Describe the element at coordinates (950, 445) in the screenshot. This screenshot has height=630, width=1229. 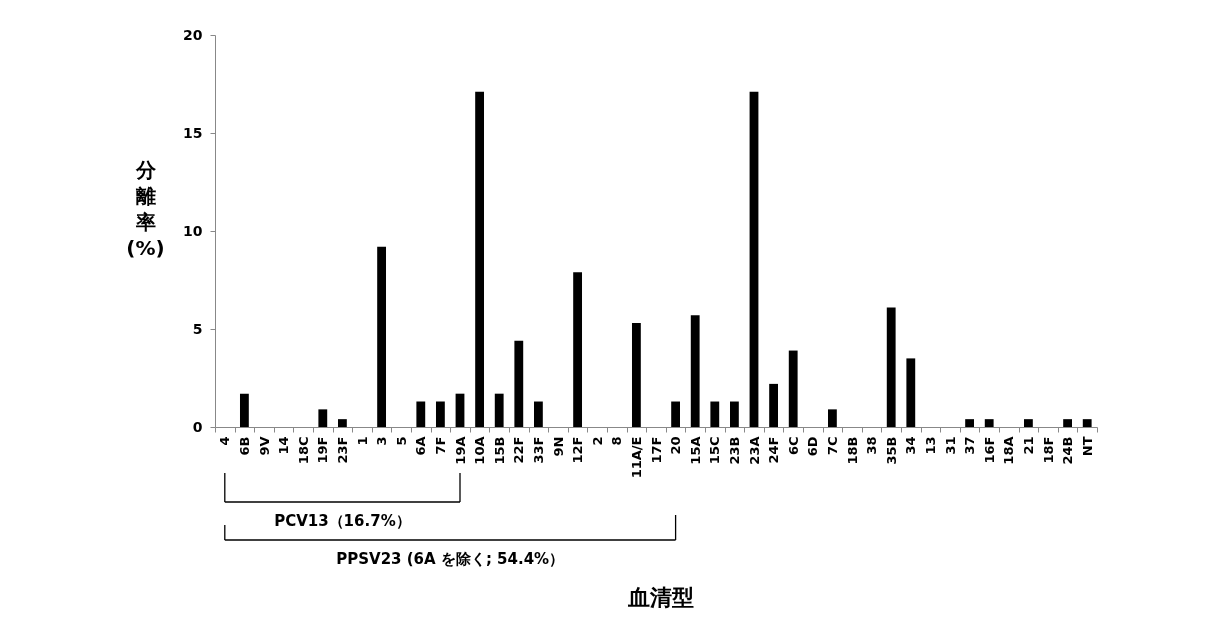
I see `x-tick-label: 31` at that location.